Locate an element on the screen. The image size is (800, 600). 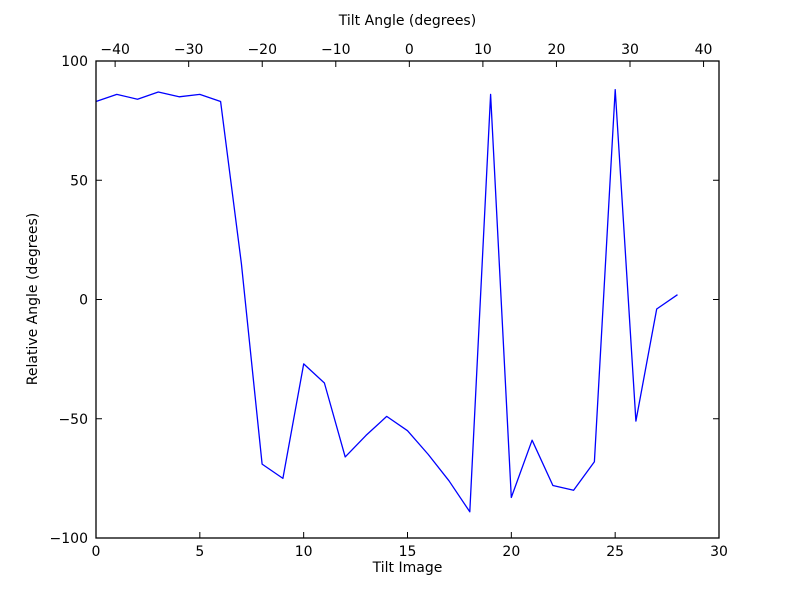
tick-label: 15 is located at coordinates (408, 552).